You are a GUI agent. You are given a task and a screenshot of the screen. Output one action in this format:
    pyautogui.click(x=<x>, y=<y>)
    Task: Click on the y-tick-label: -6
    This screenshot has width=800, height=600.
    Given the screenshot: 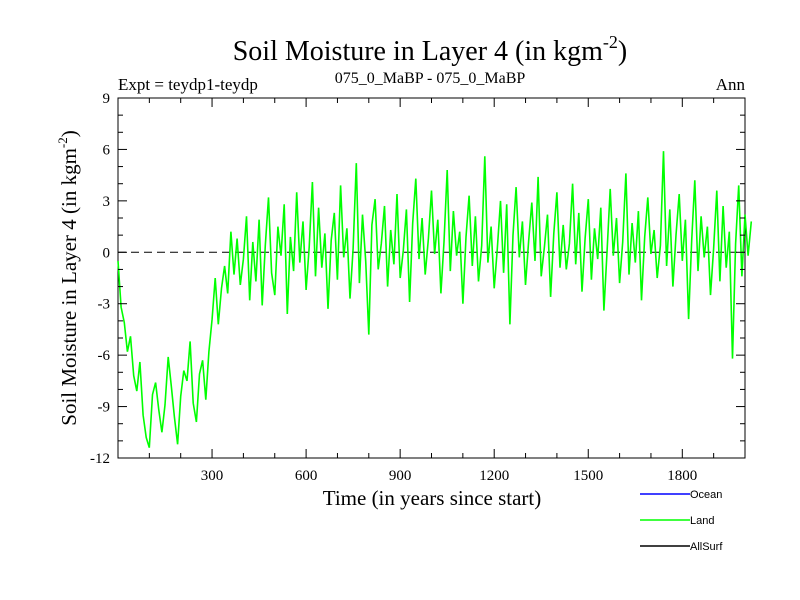 What is the action you would take?
    pyautogui.click(x=104, y=356)
    